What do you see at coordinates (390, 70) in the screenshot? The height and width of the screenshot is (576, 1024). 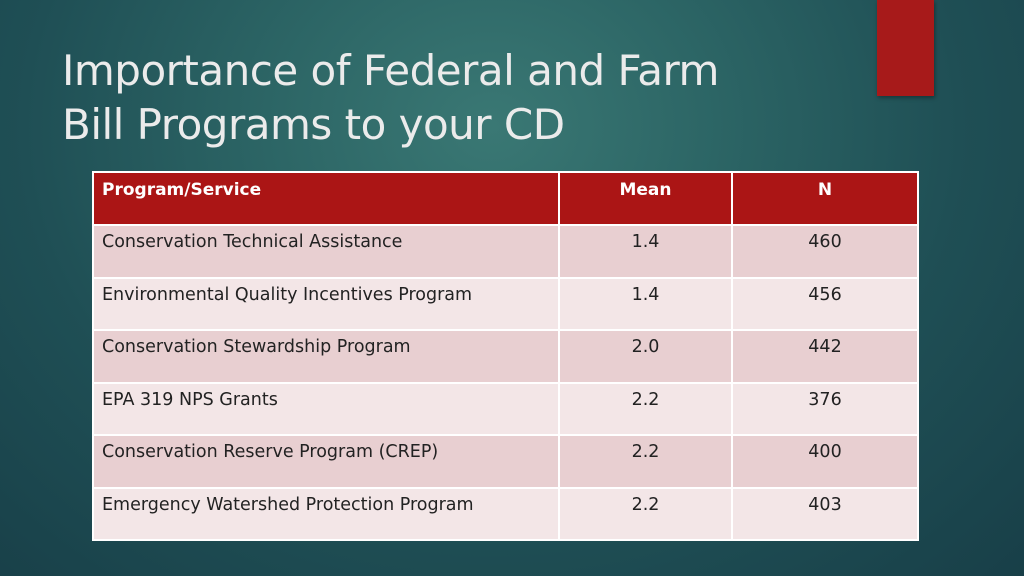 I see `slide-title-line-1: Importance of Federal and Farm` at bounding box center [390, 70].